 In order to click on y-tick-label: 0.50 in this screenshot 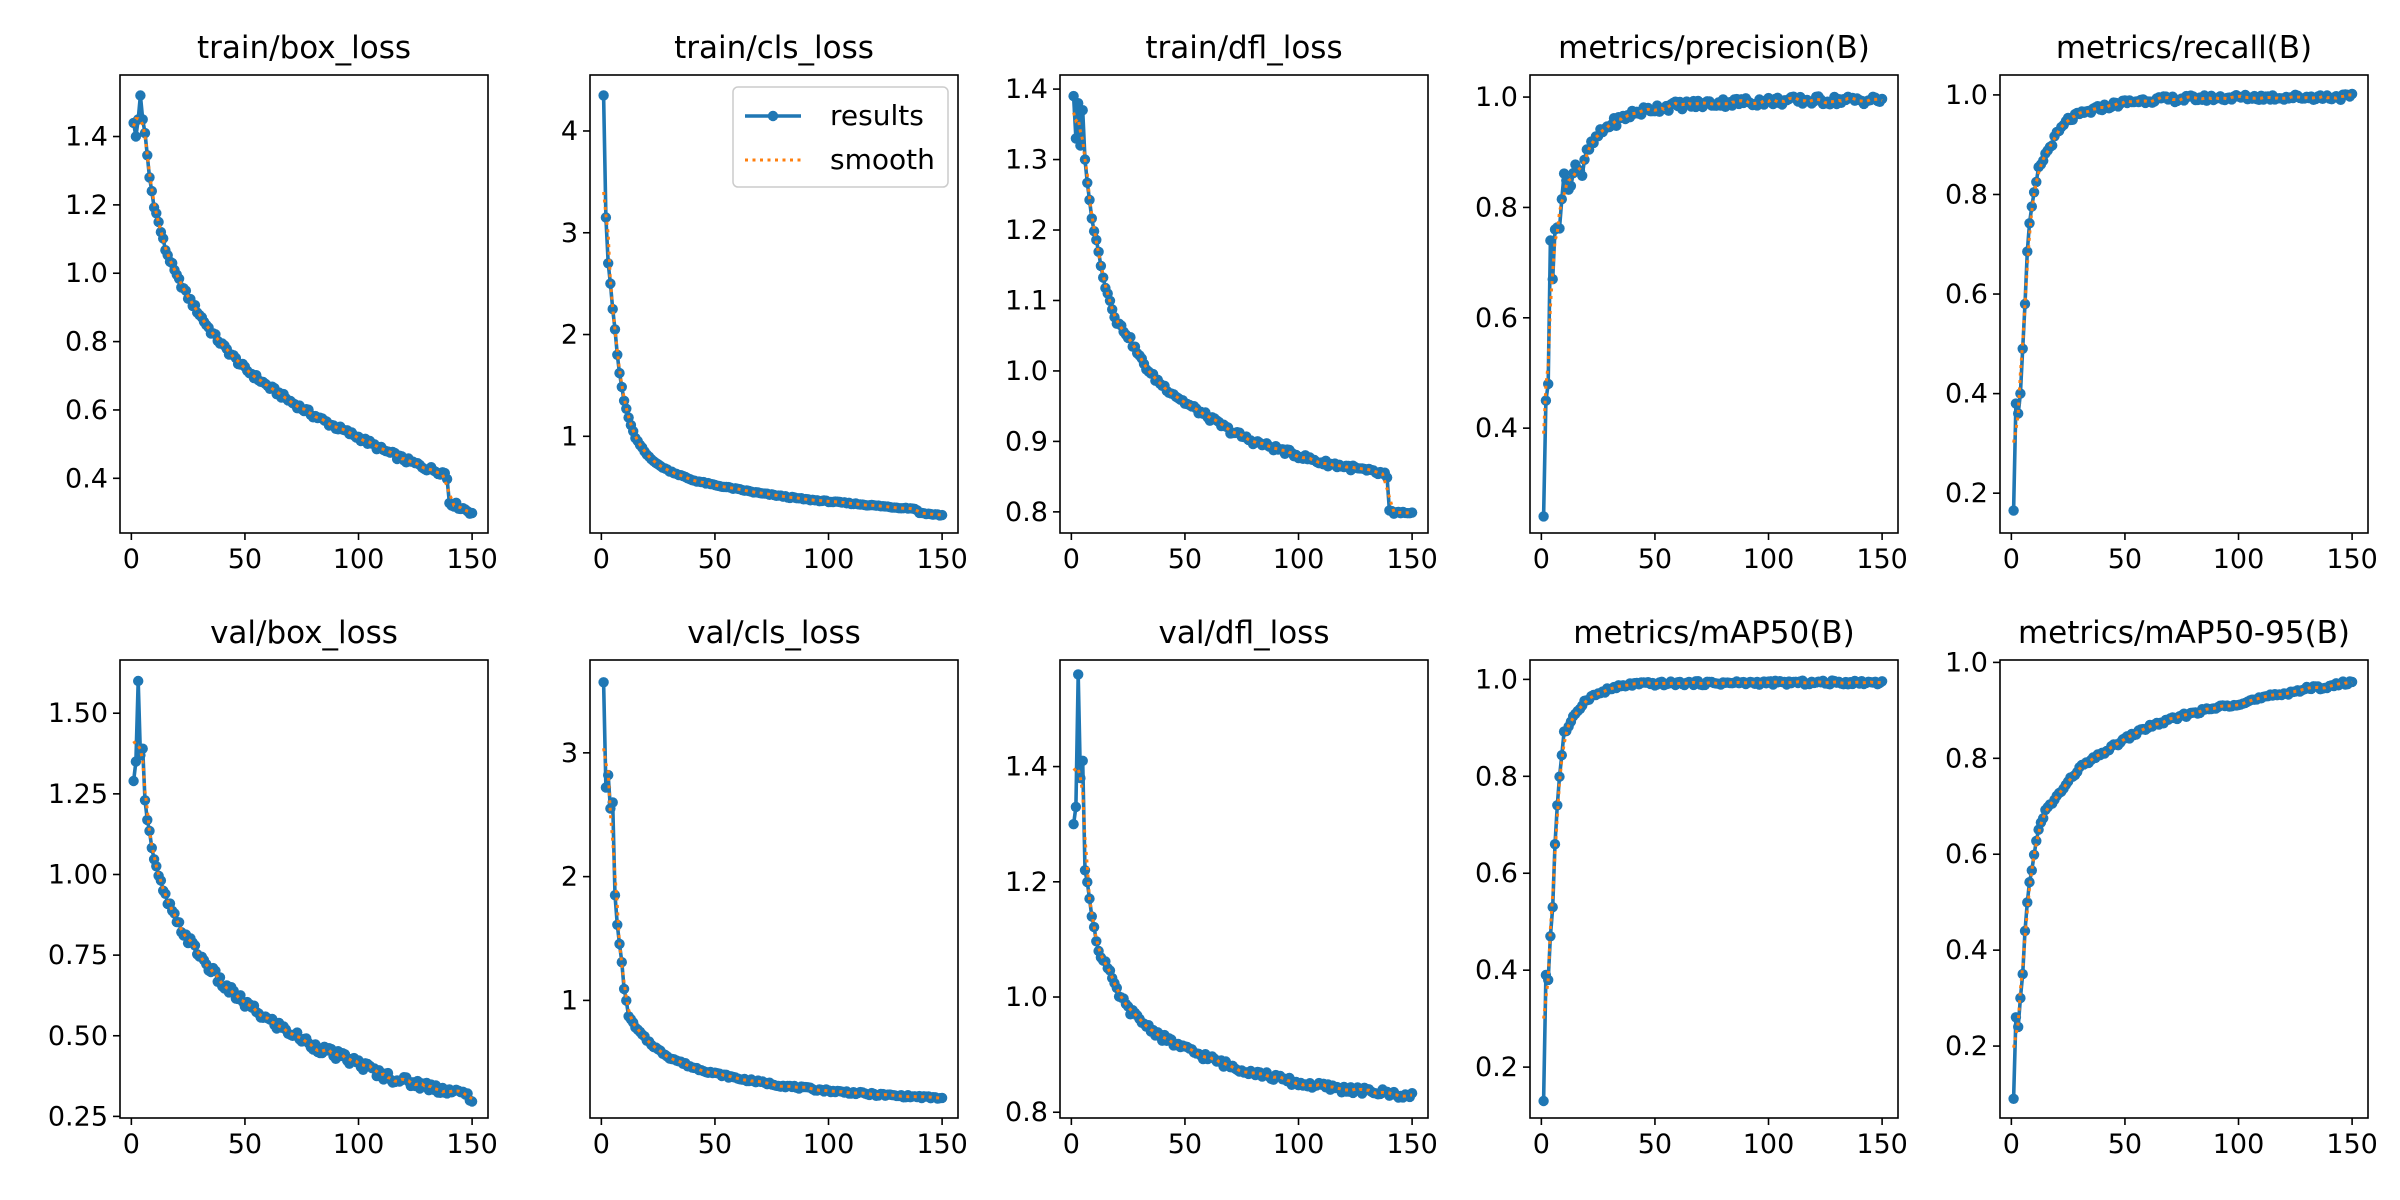, I will do `click(78, 1036)`.